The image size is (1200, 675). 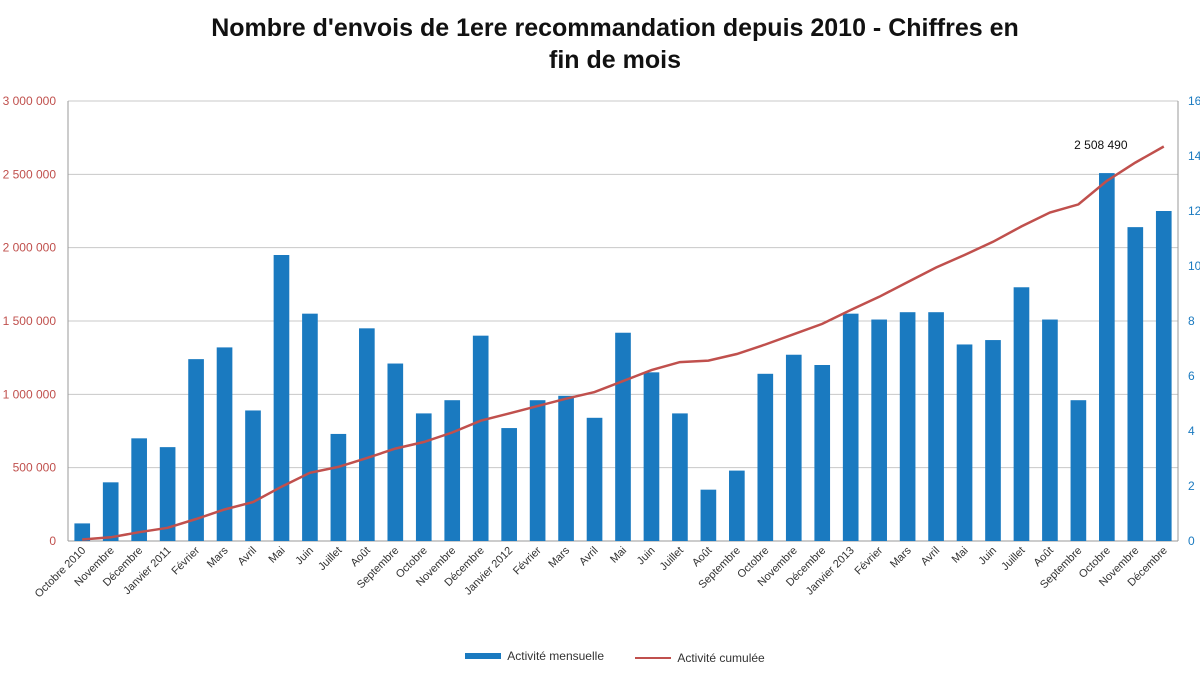 What do you see at coordinates (1194, 101) in the screenshot?
I see `right-axis-tick-label: 16` at bounding box center [1194, 101].